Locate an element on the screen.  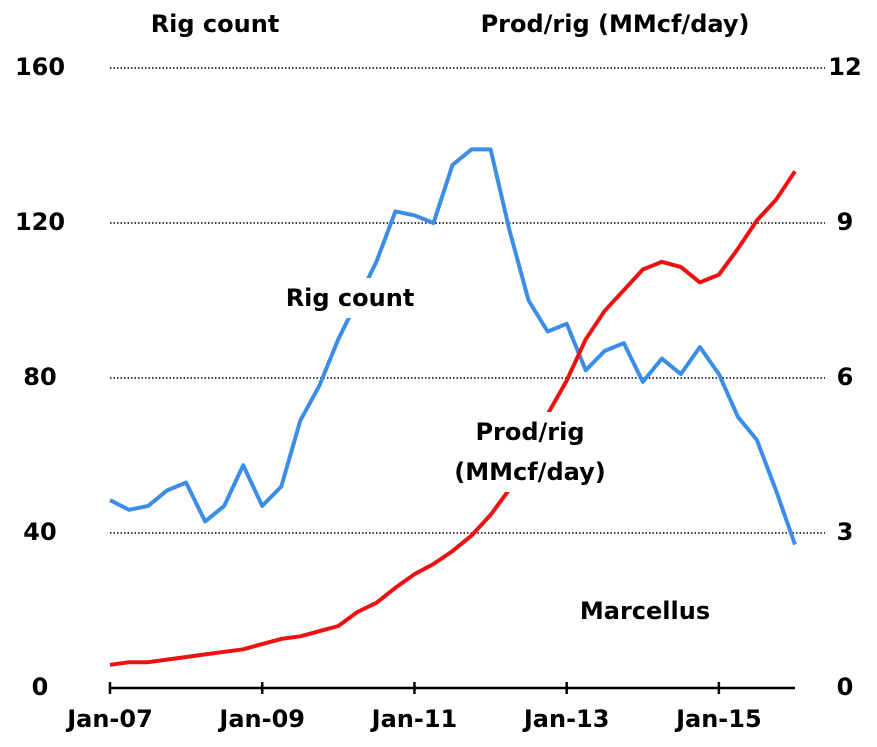
y2-tick-label: 6 is located at coordinates (845, 377).